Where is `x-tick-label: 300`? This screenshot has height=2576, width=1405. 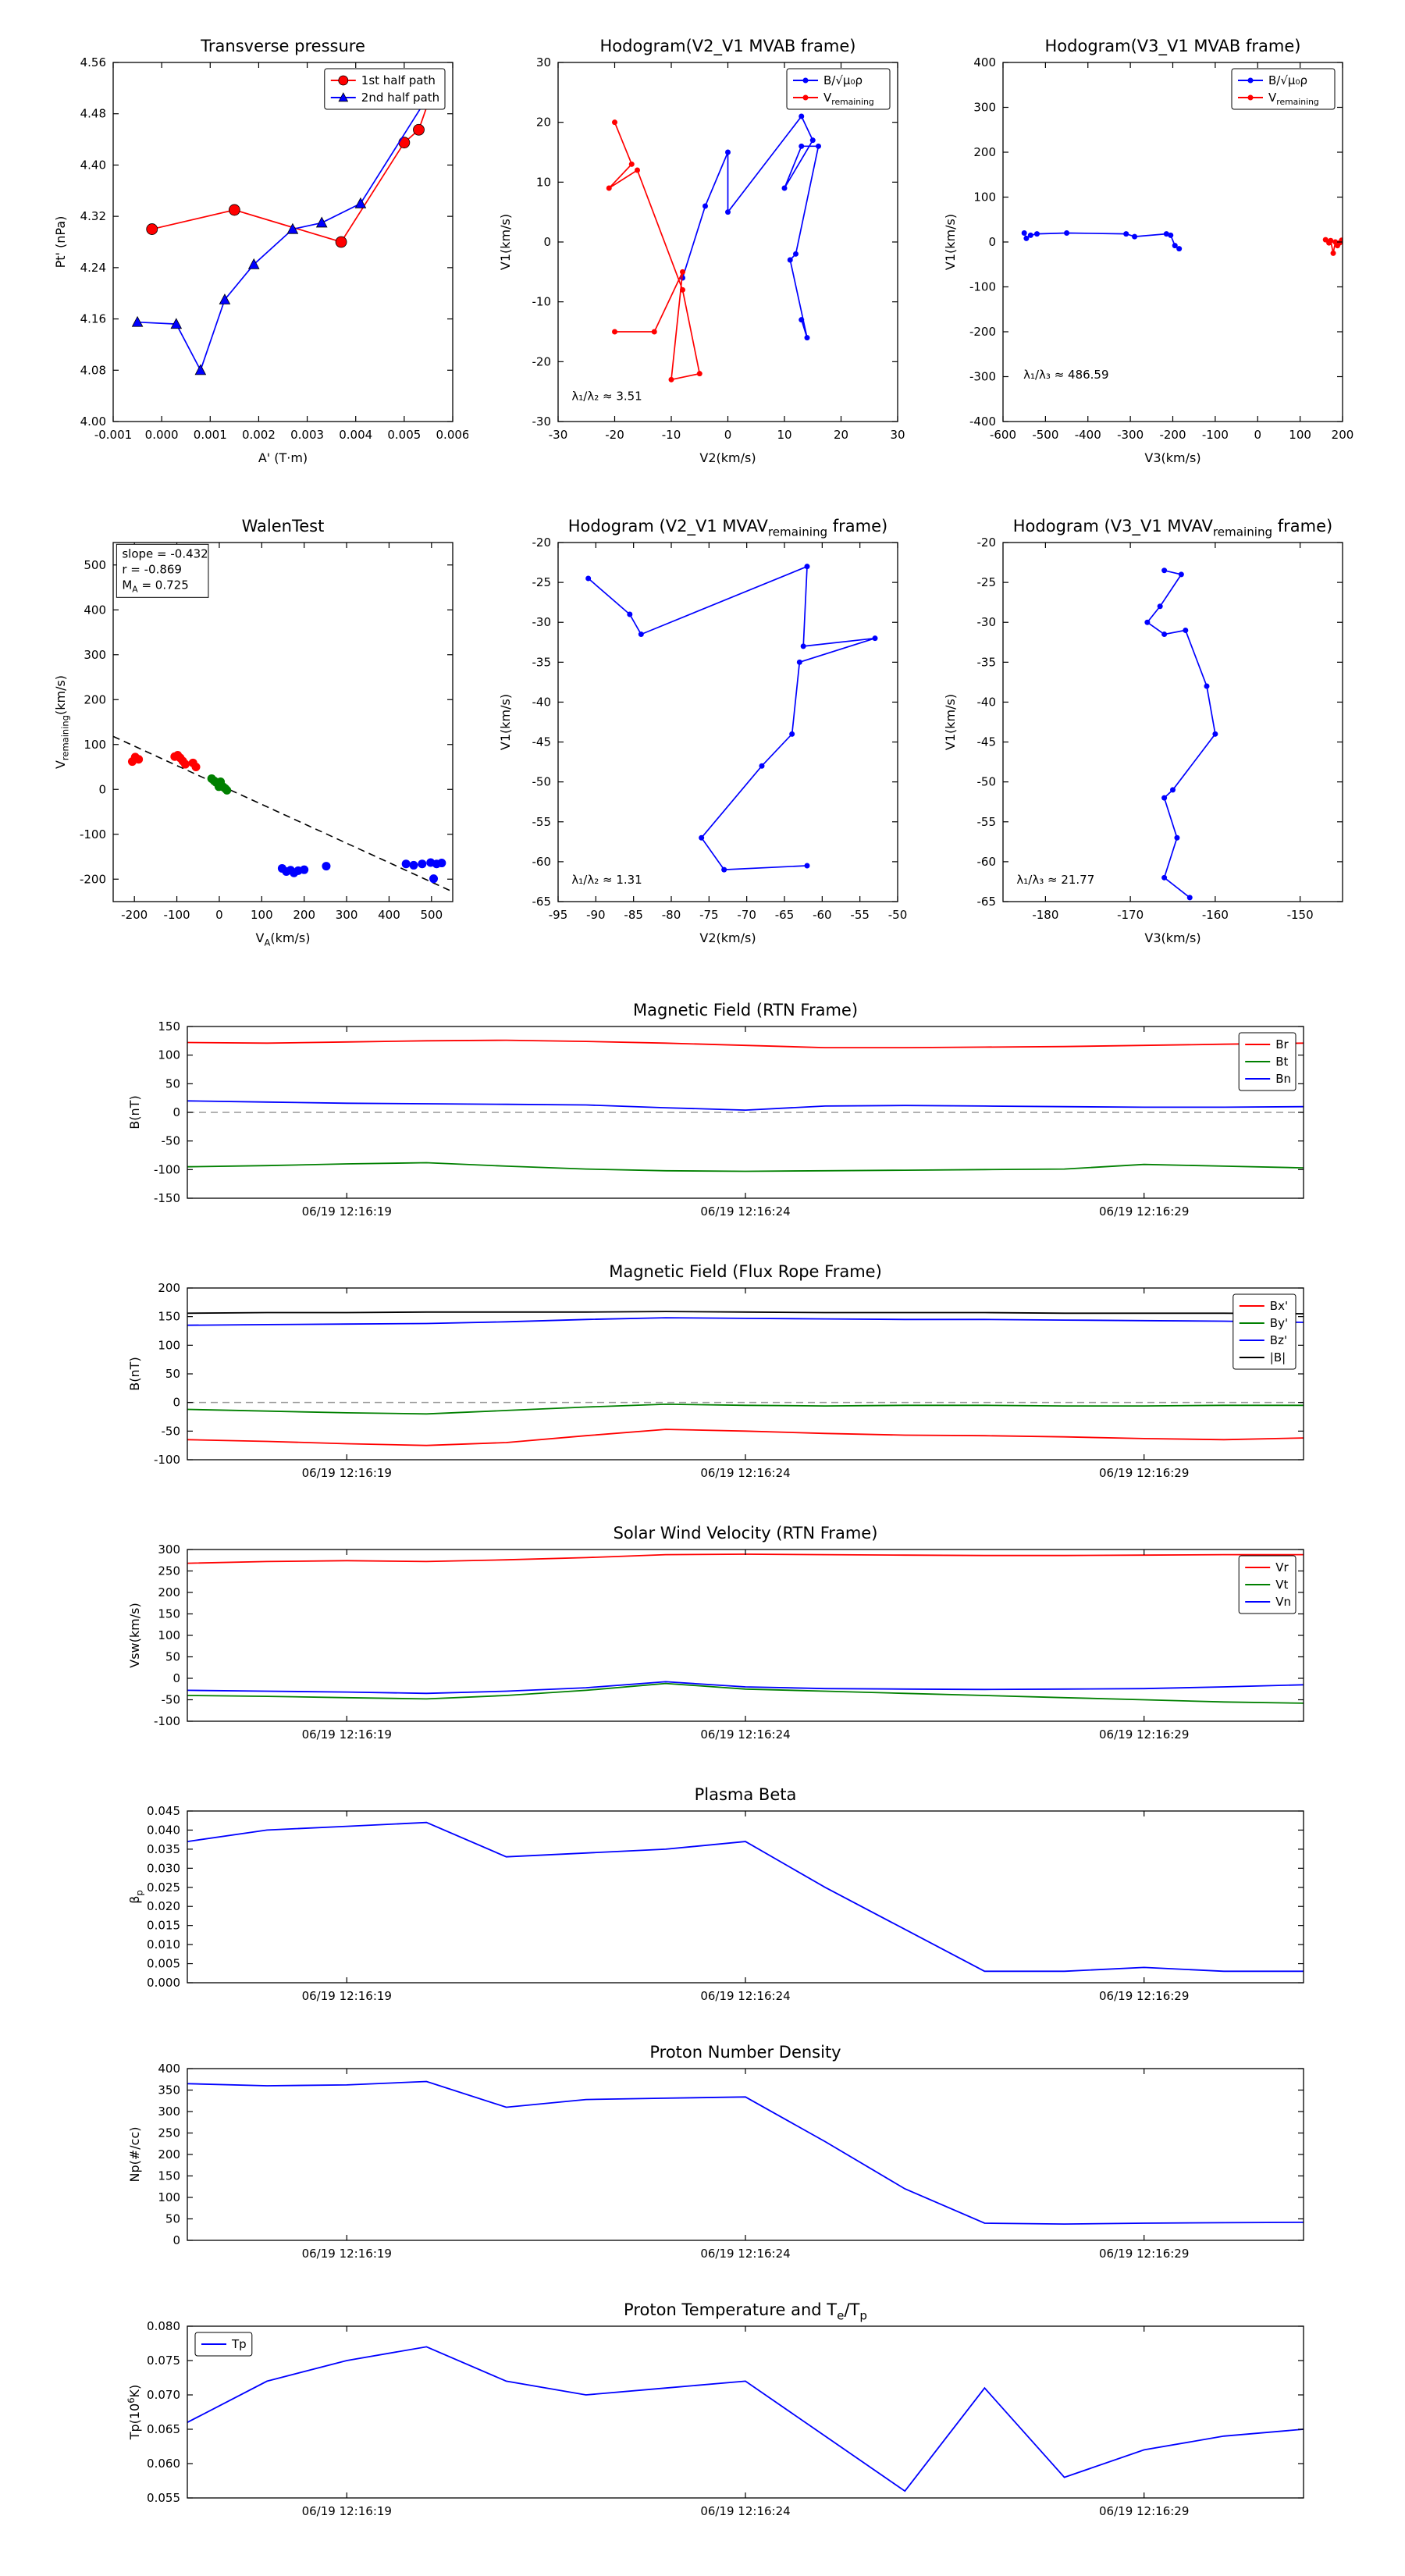
x-tick-label: 300 is located at coordinates (347, 915).